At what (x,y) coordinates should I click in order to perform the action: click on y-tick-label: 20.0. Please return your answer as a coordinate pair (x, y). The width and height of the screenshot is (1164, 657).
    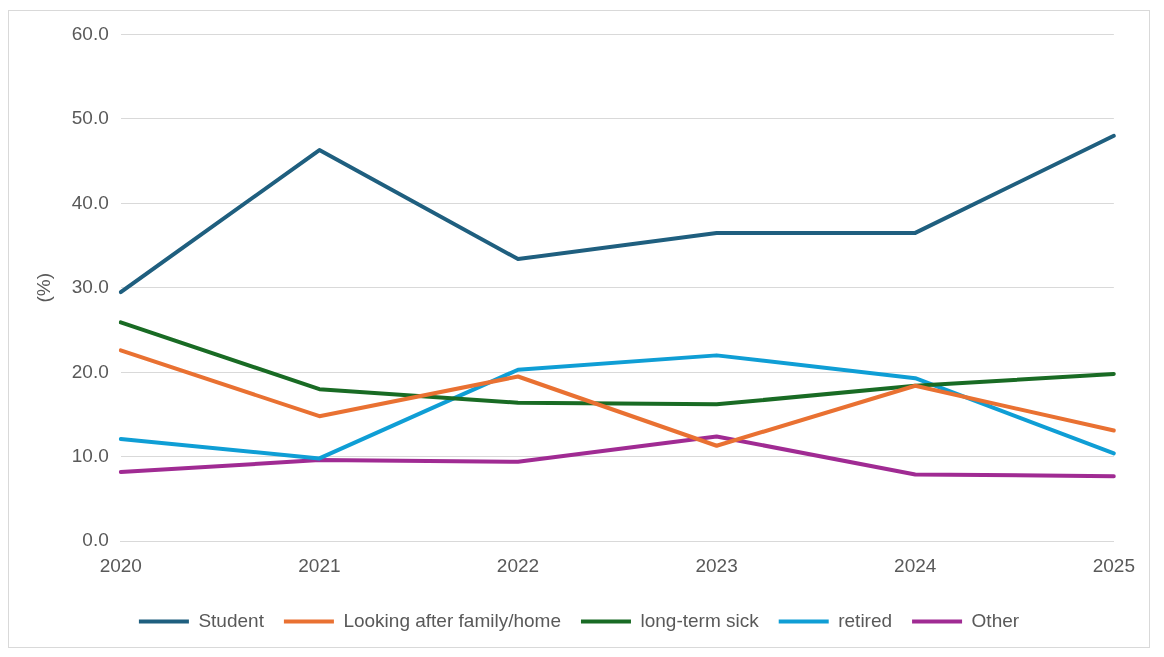
    Looking at the image, I should click on (90, 371).